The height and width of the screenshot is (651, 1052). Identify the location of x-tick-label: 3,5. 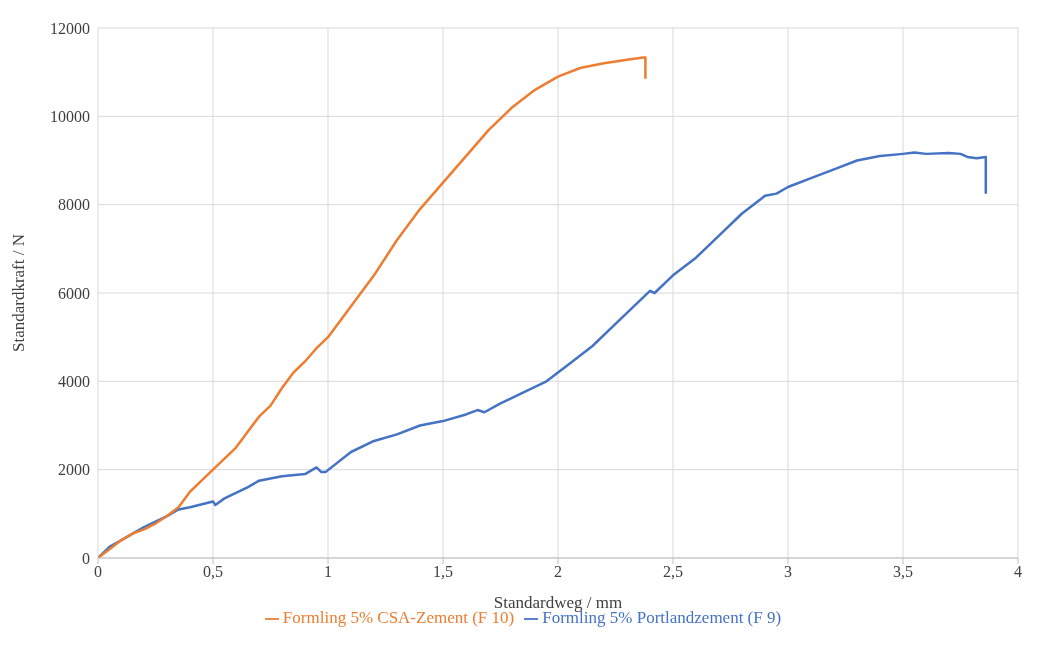
(903, 572).